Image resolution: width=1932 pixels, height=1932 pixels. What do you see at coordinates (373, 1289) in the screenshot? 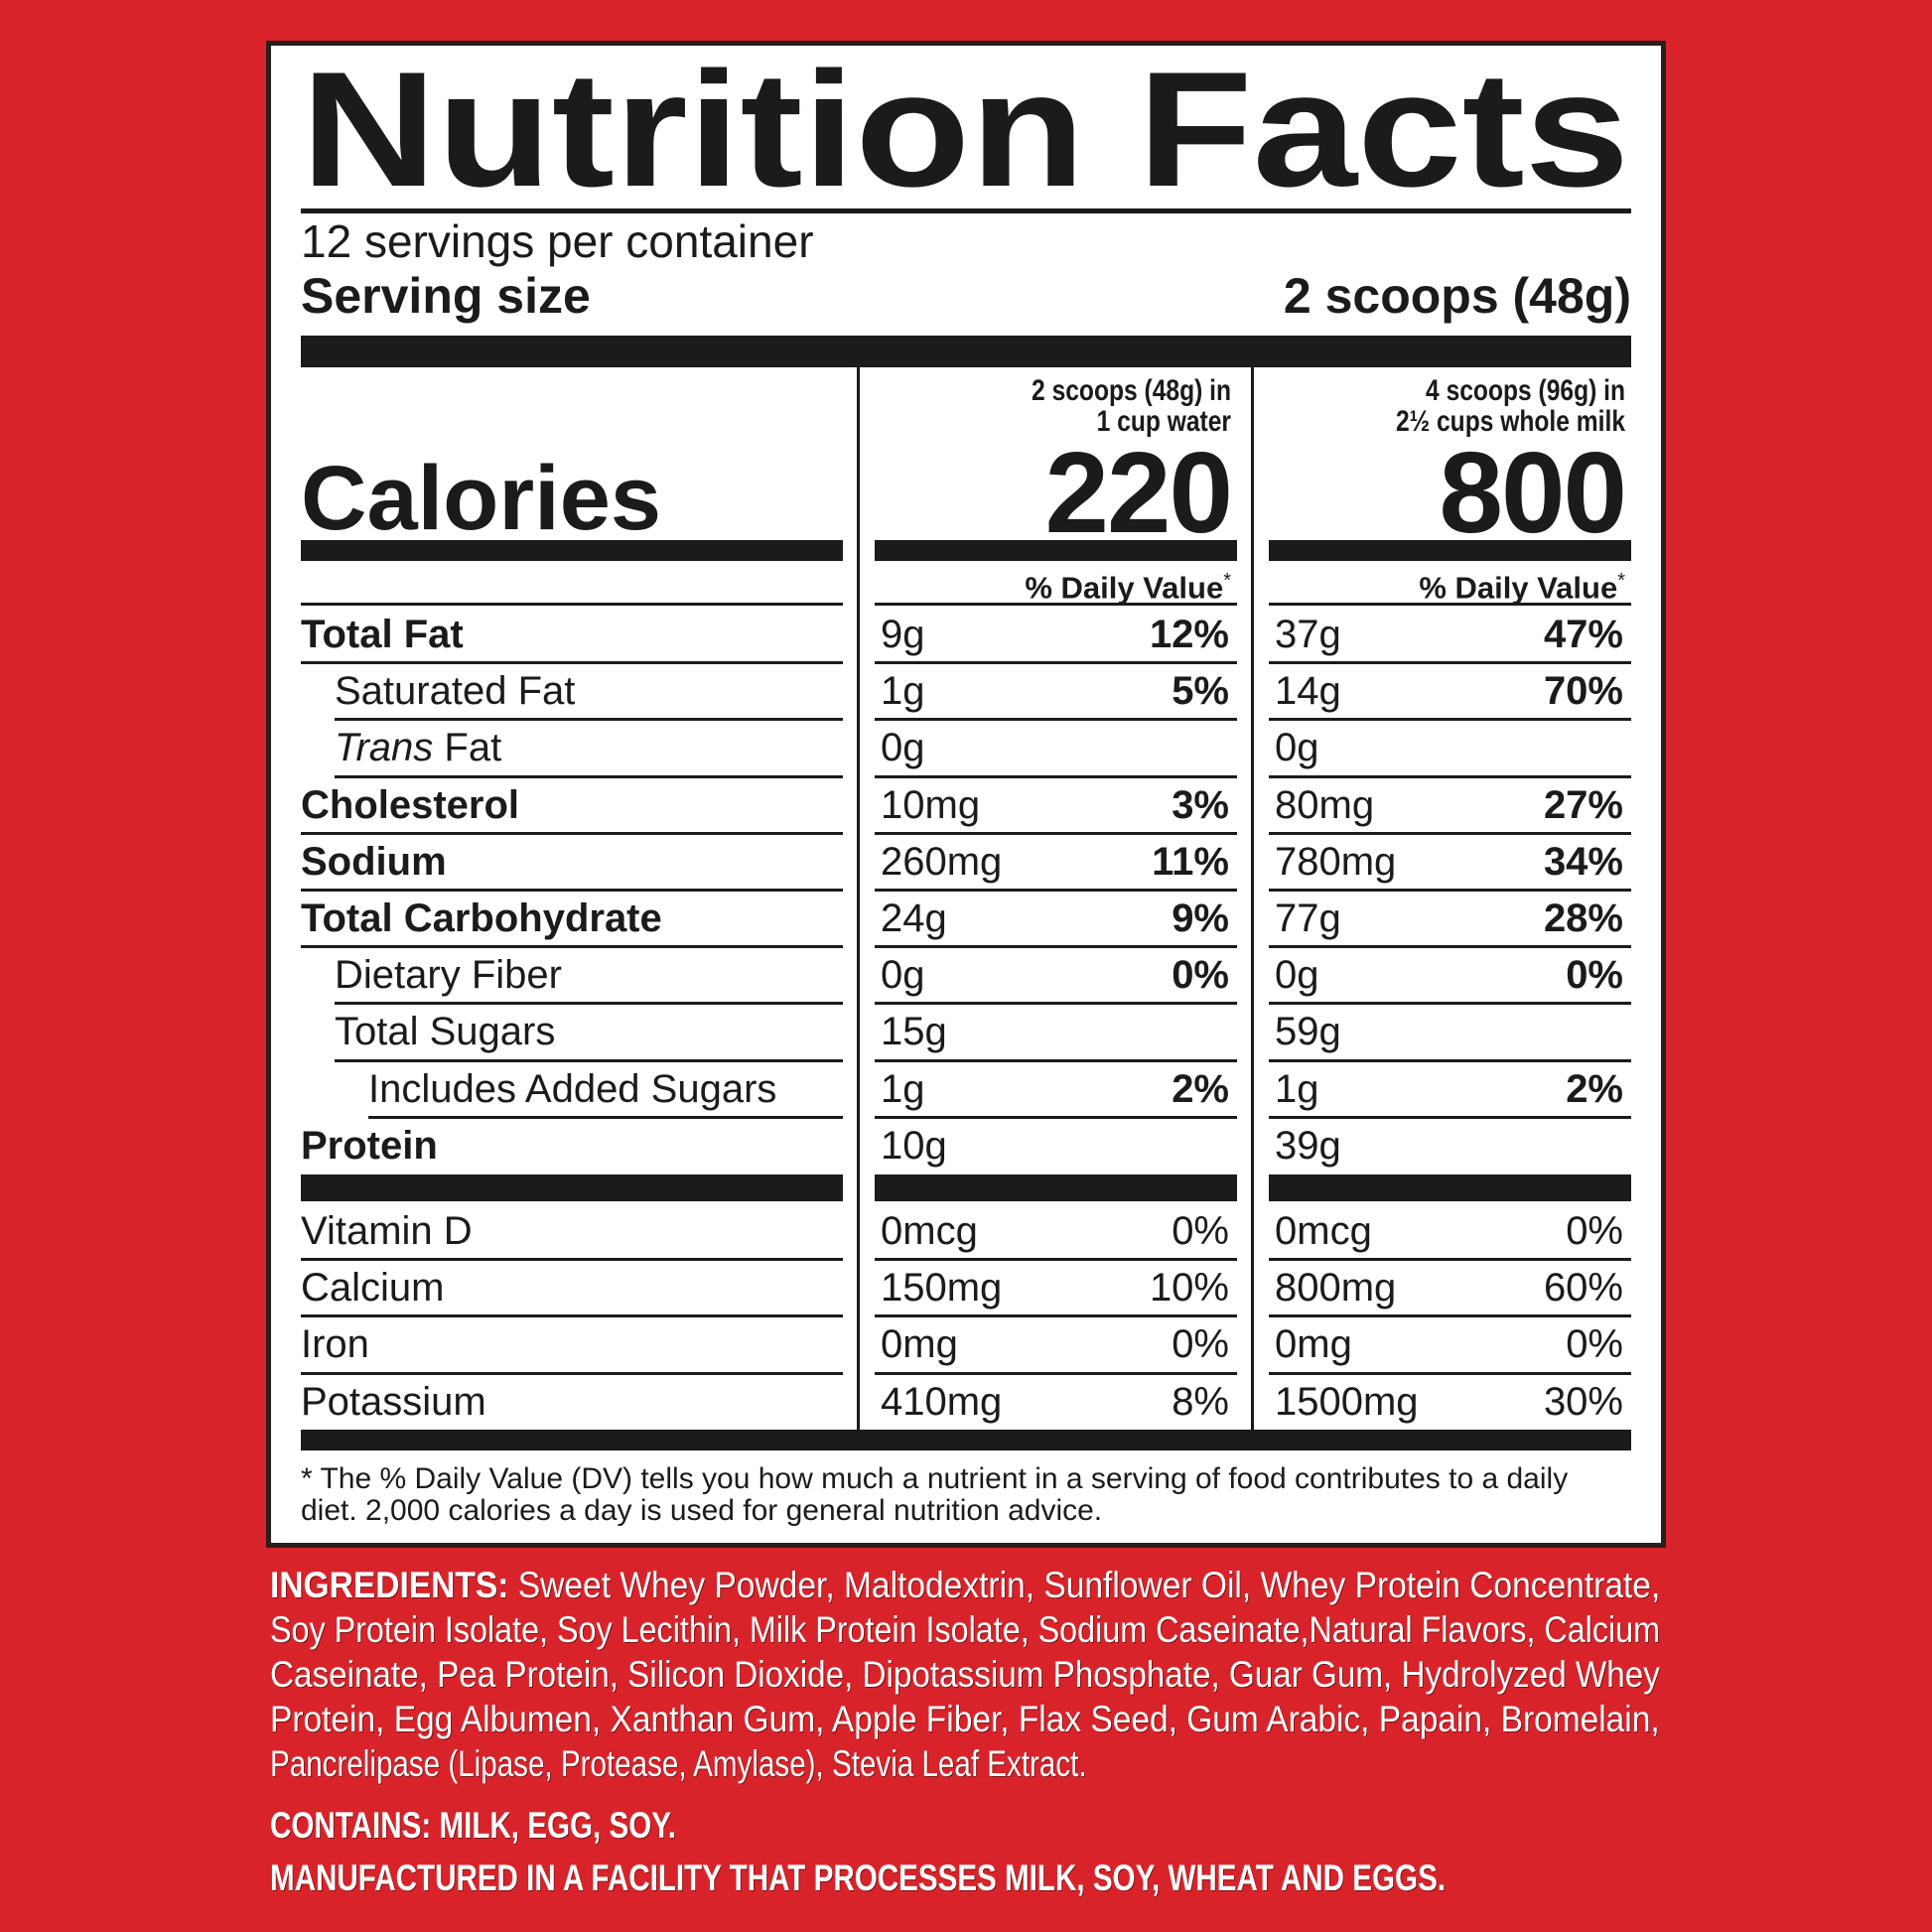
I see `nutrient-label: Calcium` at bounding box center [373, 1289].